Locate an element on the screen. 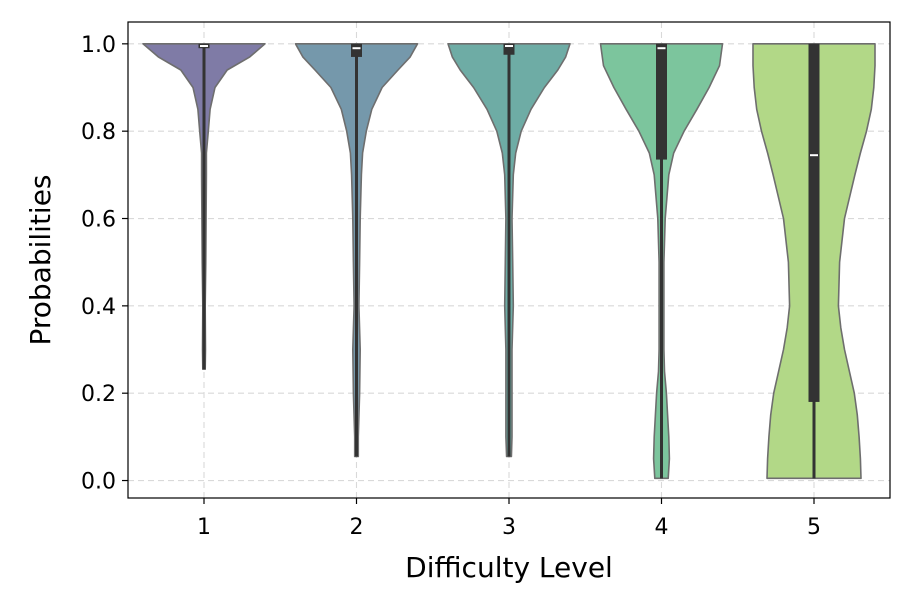 Image resolution: width=913 pixels, height=609 pixels. x-tick-label: 1 is located at coordinates (204, 527).